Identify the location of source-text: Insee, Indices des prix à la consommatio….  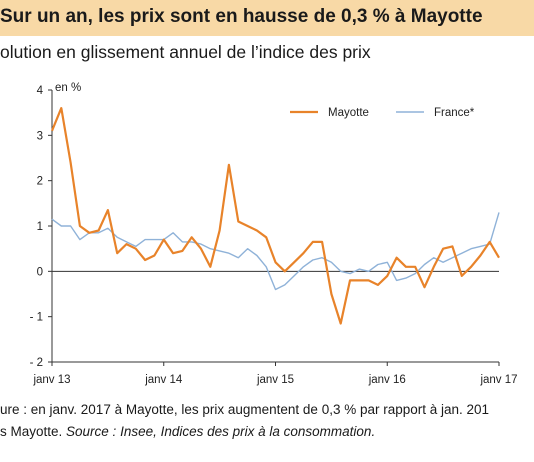
(246, 431).